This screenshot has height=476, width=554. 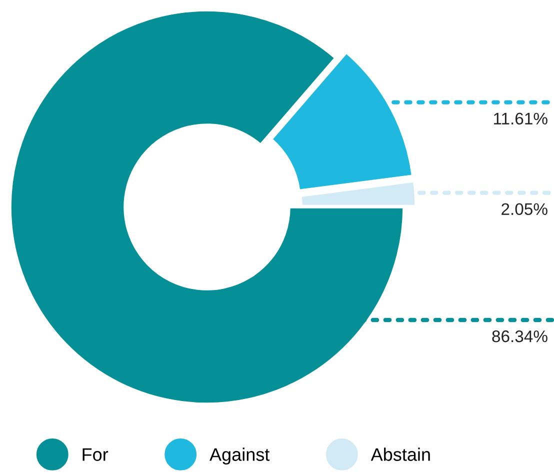 What do you see at coordinates (525, 209) in the screenshot?
I see `data-label: 2.05%` at bounding box center [525, 209].